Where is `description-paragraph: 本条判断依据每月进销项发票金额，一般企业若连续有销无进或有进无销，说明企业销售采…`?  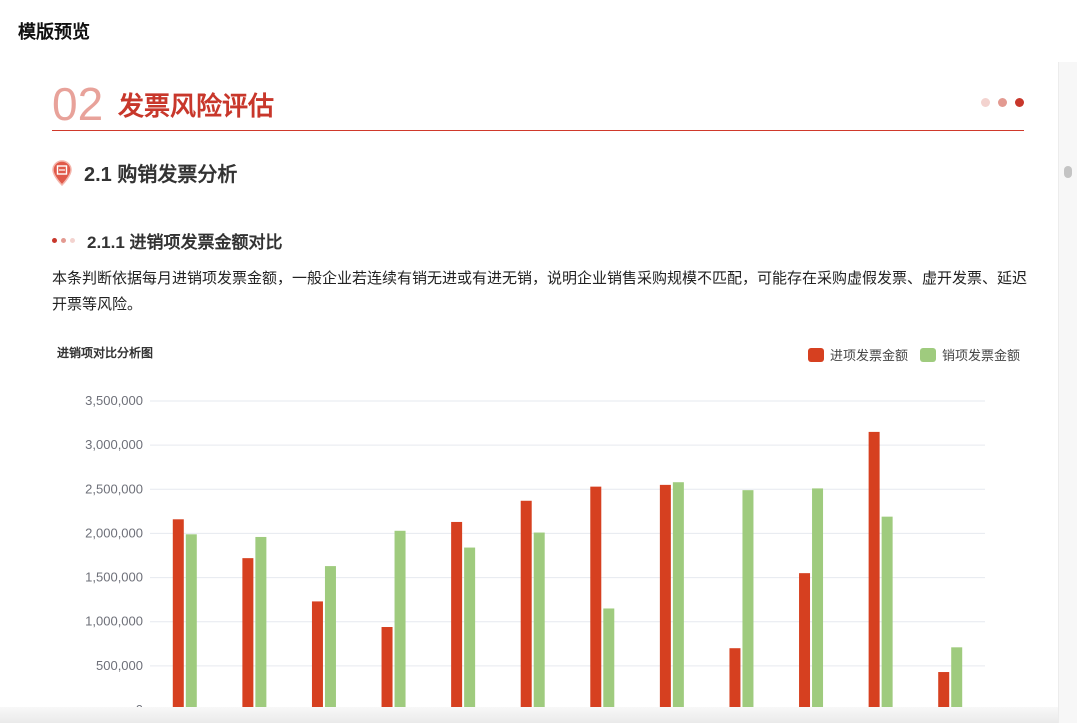
description-paragraph: 本条判断依据每月进销项发票金额，一般企业若连续有销无进或有进无销，说明企业销售采… is located at coordinates (540, 291).